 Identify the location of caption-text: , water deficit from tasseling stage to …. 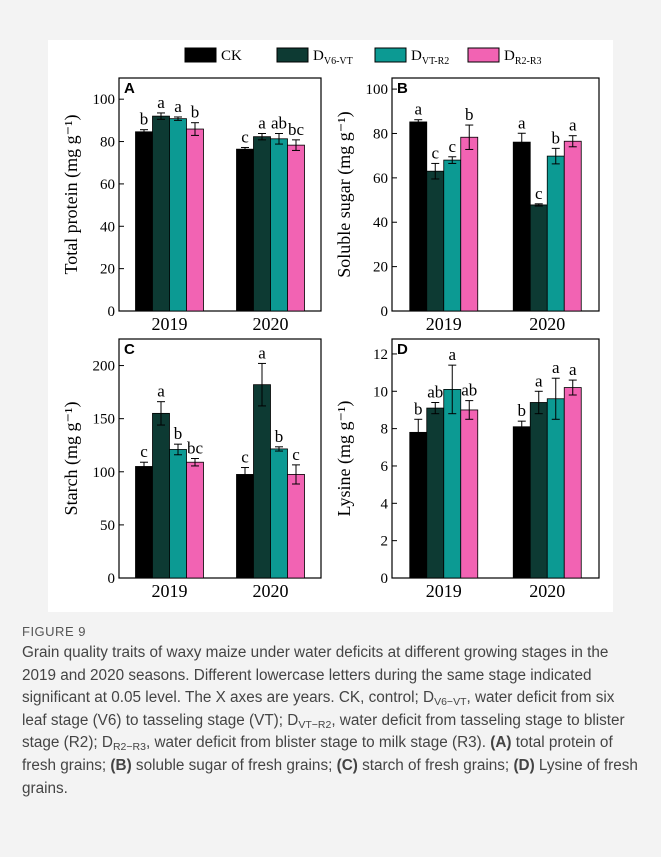
(323, 731).